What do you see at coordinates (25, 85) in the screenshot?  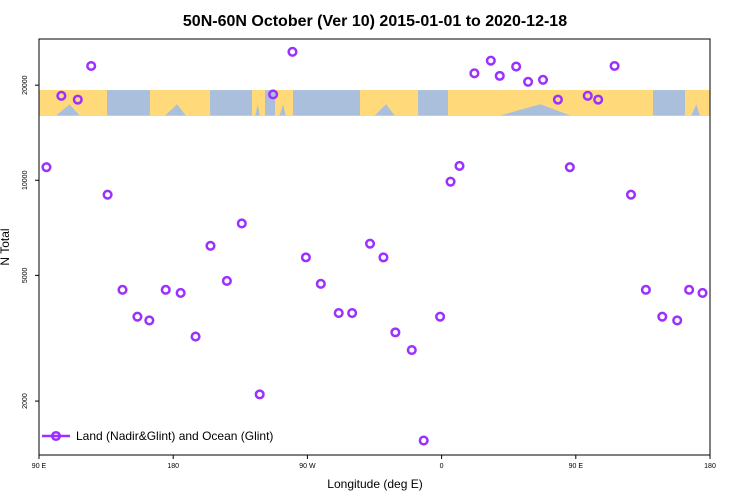 I see `y-tick-label-3: 20000` at bounding box center [25, 85].